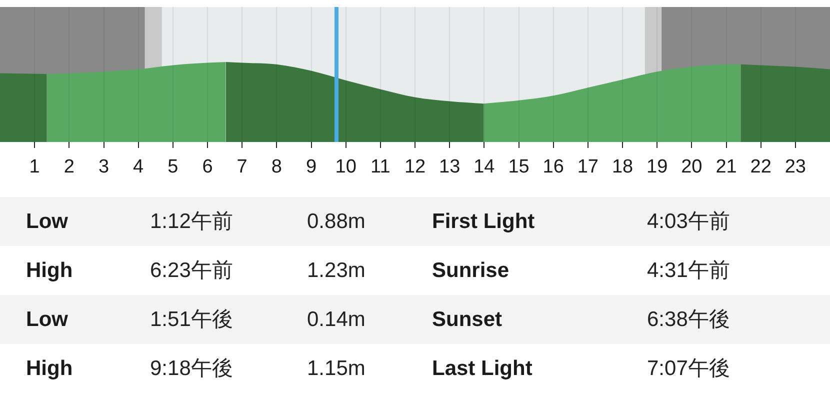 This screenshot has width=830, height=409. What do you see at coordinates (449, 167) in the screenshot?
I see `x-tick-label: 13` at bounding box center [449, 167].